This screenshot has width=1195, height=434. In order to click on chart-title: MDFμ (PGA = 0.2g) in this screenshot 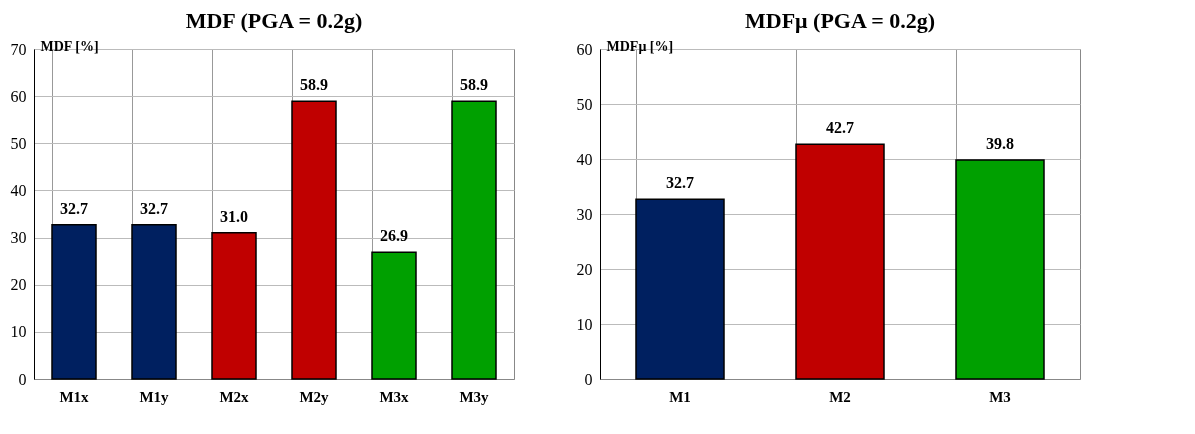, I will do `click(840, 20)`.